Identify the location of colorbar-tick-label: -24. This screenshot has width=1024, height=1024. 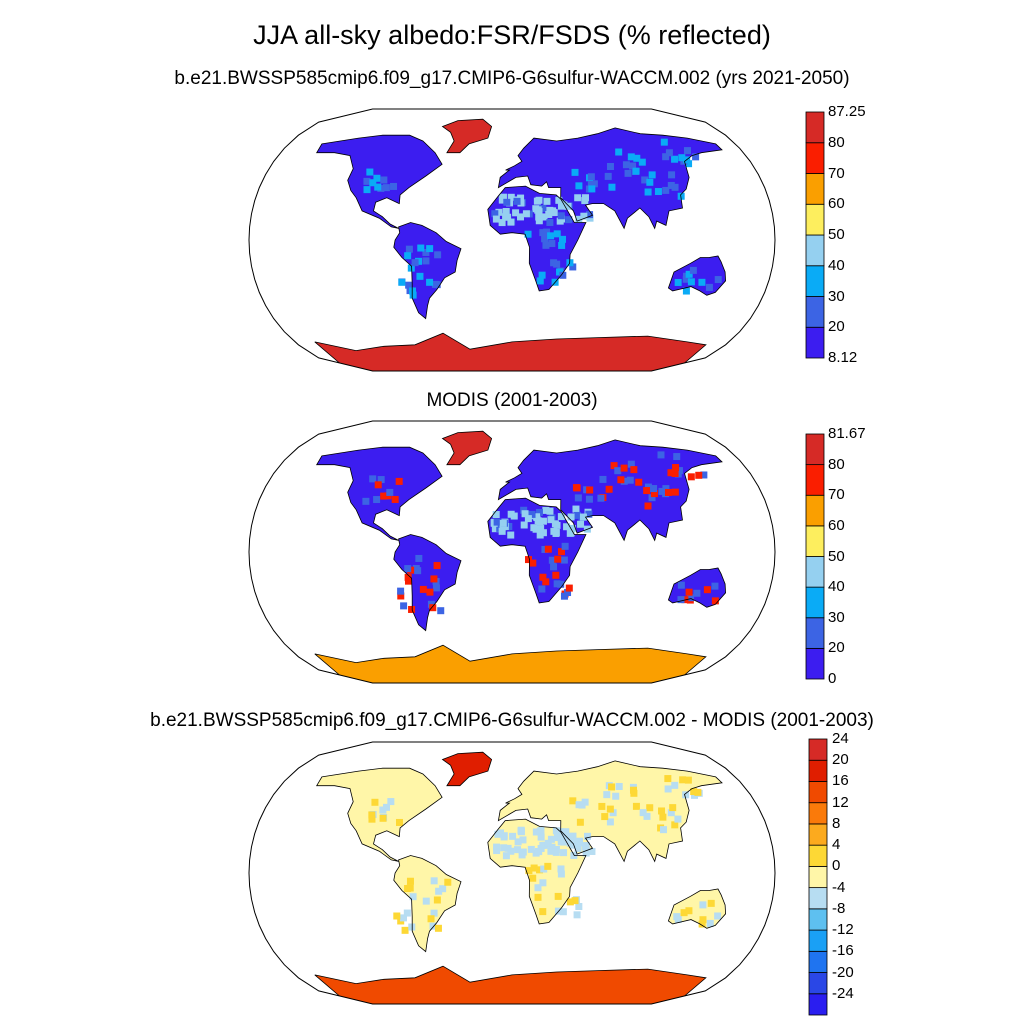
(843, 993).